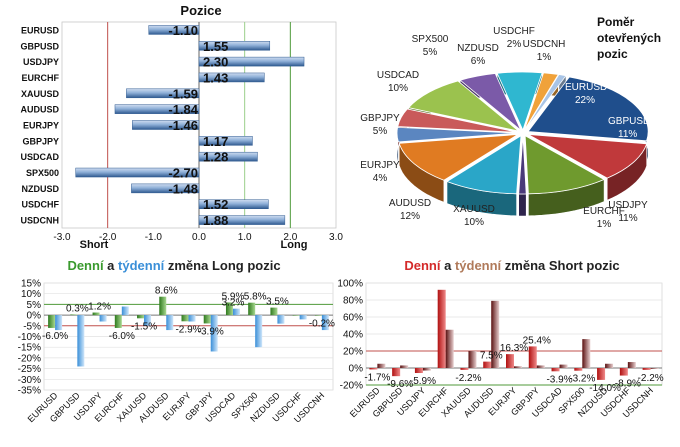 The height and width of the screenshot is (447, 680). I want to click on title-part: Denní, so click(85, 265).